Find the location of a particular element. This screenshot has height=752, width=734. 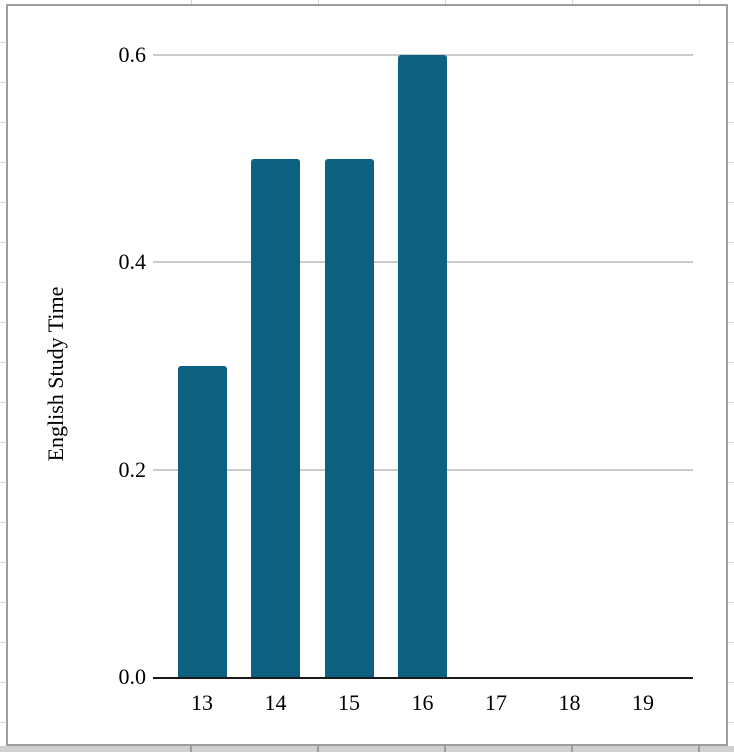

x-tick-label: 16 is located at coordinates (422, 702).